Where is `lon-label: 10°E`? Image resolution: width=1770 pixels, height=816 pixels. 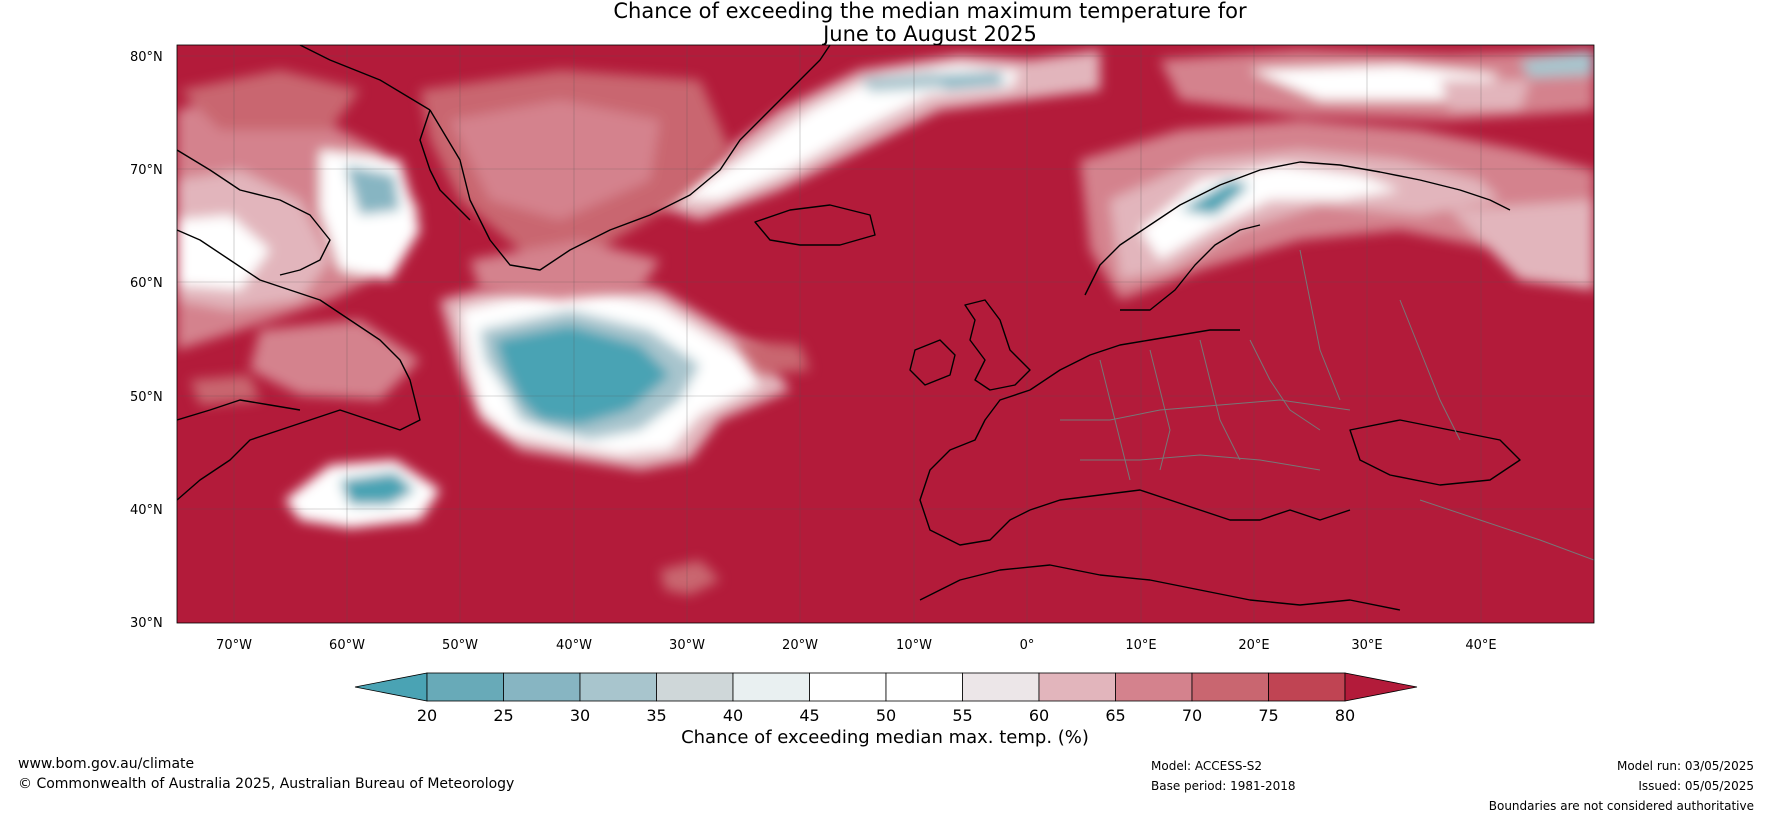 lon-label: 10°E is located at coordinates (1140, 645).